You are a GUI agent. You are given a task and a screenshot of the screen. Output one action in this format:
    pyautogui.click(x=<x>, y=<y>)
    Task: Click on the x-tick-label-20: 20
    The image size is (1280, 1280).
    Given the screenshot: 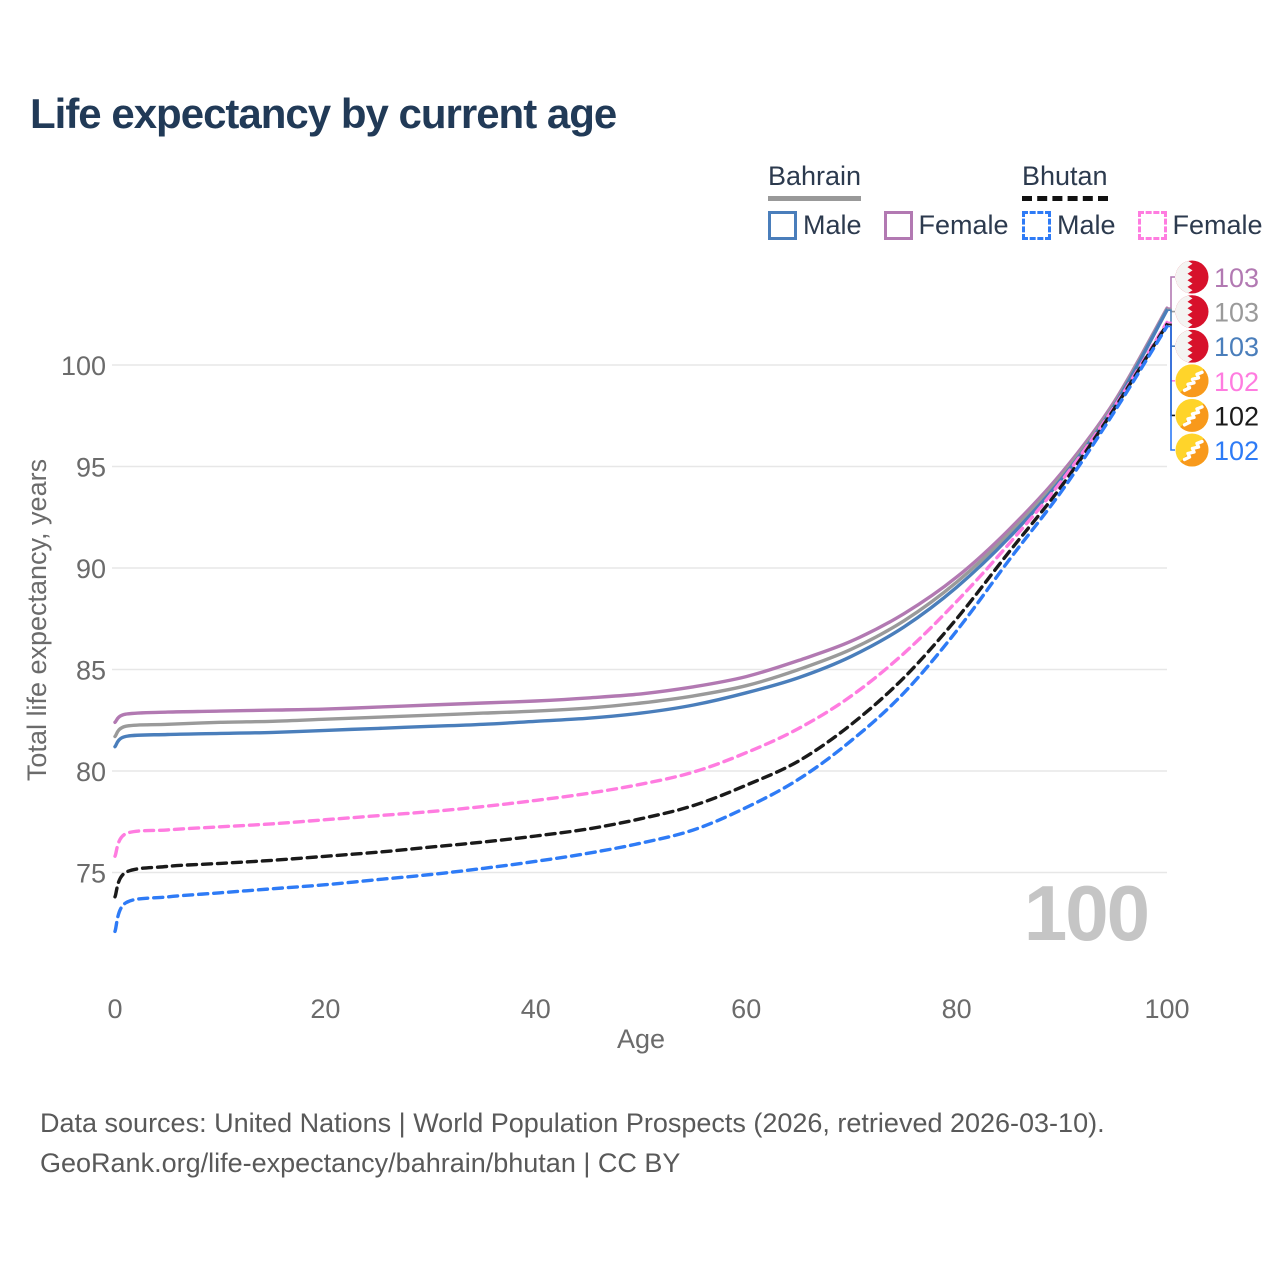 What is the action you would take?
    pyautogui.click(x=325, y=1009)
    